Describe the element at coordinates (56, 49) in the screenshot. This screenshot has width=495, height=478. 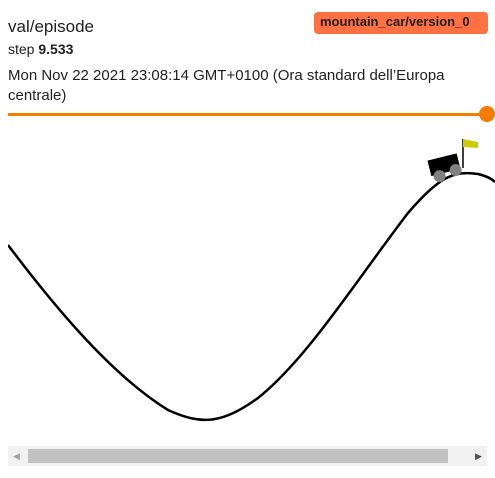
I see `step-value: 9.533` at that location.